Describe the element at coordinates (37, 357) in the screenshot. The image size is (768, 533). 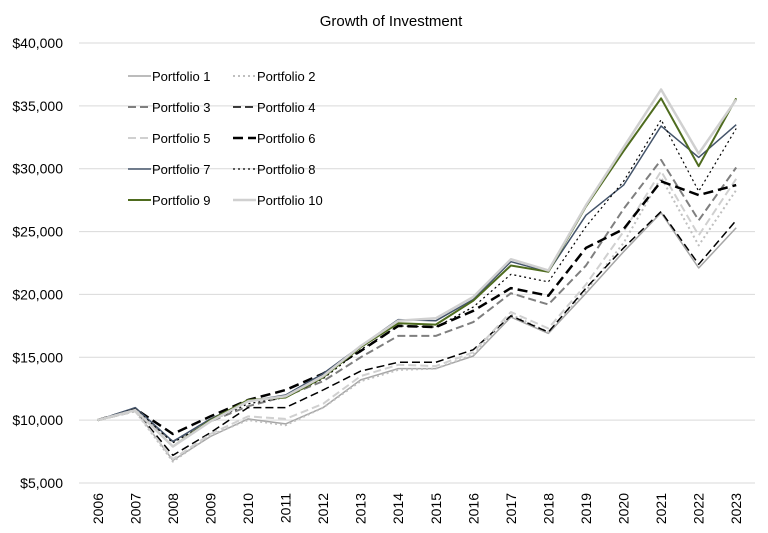
I see `y-tick-label: $15,000` at that location.